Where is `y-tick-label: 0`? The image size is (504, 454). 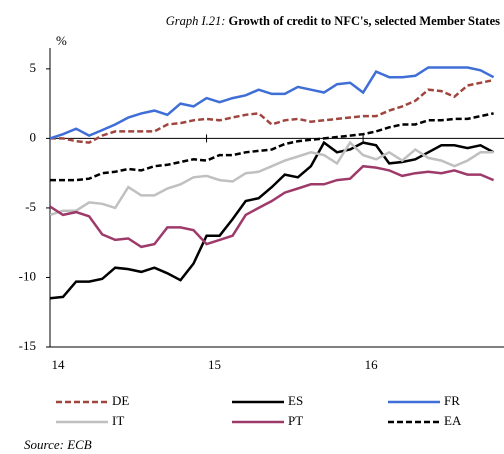
y-tick-label: 0 is located at coordinates (33, 136).